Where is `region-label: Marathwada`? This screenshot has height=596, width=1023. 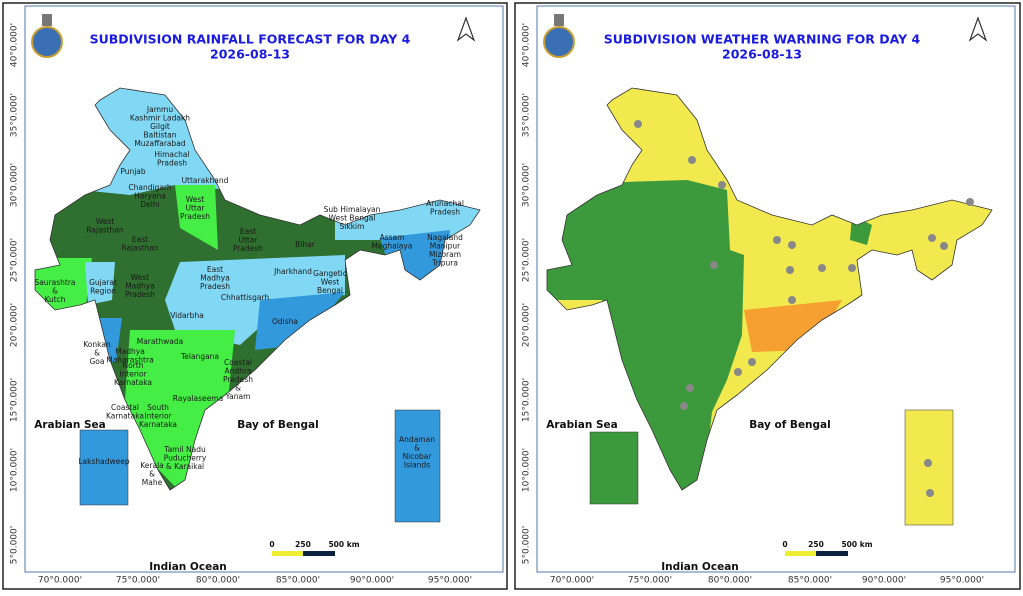 region-label: Marathwada is located at coordinates (160, 341).